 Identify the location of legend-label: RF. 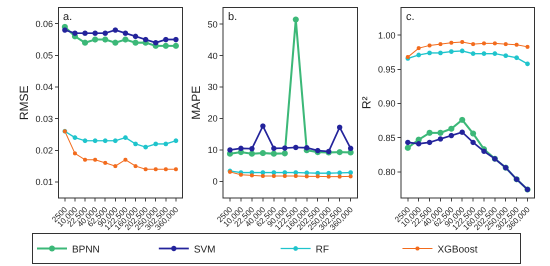
(322, 250).